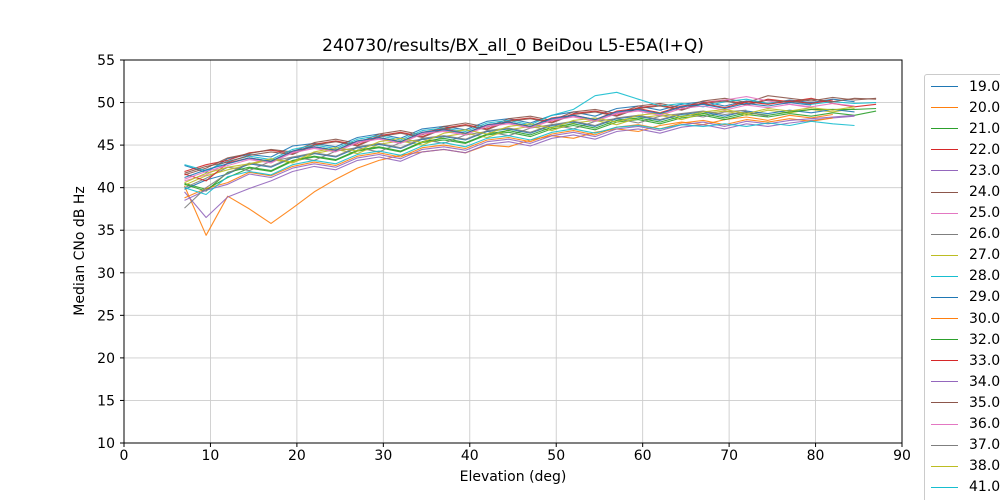 The image size is (1000, 500). I want to click on legend-label: 26.0, so click(984, 234).